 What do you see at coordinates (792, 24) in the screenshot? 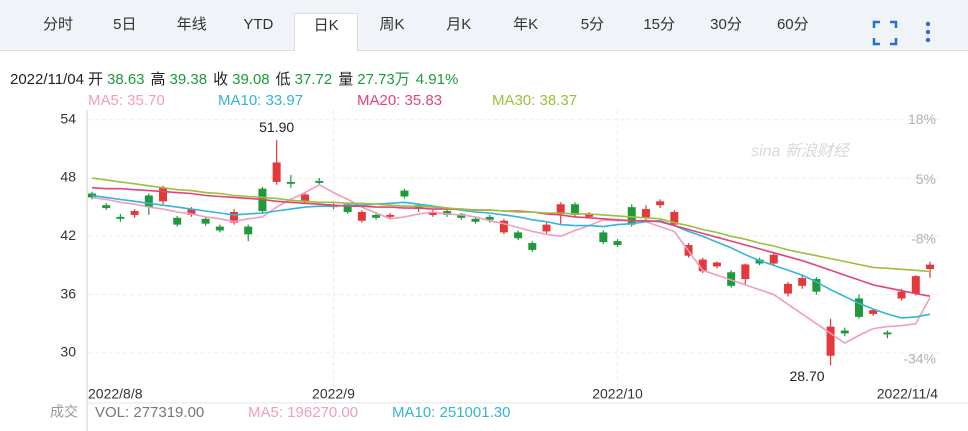
I see `tab: 60分` at bounding box center [792, 24].